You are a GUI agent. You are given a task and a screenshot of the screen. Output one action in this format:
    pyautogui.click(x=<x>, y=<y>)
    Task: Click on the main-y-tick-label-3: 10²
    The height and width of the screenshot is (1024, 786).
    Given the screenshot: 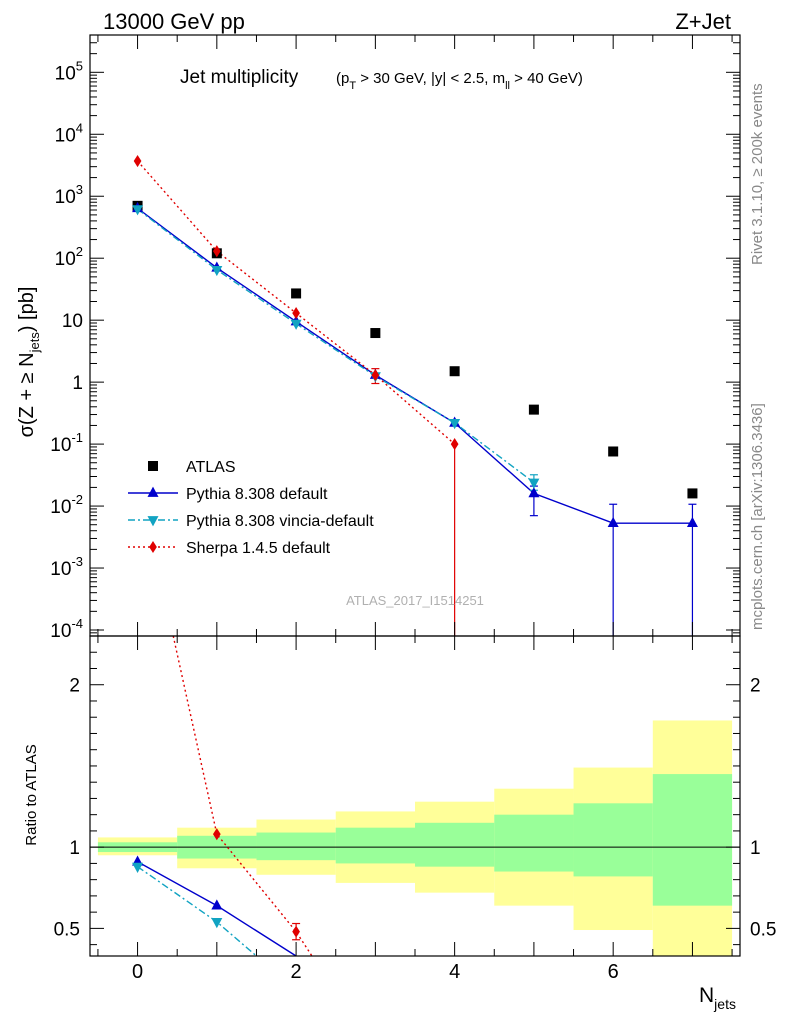 What is the action you would take?
    pyautogui.click(x=69, y=257)
    